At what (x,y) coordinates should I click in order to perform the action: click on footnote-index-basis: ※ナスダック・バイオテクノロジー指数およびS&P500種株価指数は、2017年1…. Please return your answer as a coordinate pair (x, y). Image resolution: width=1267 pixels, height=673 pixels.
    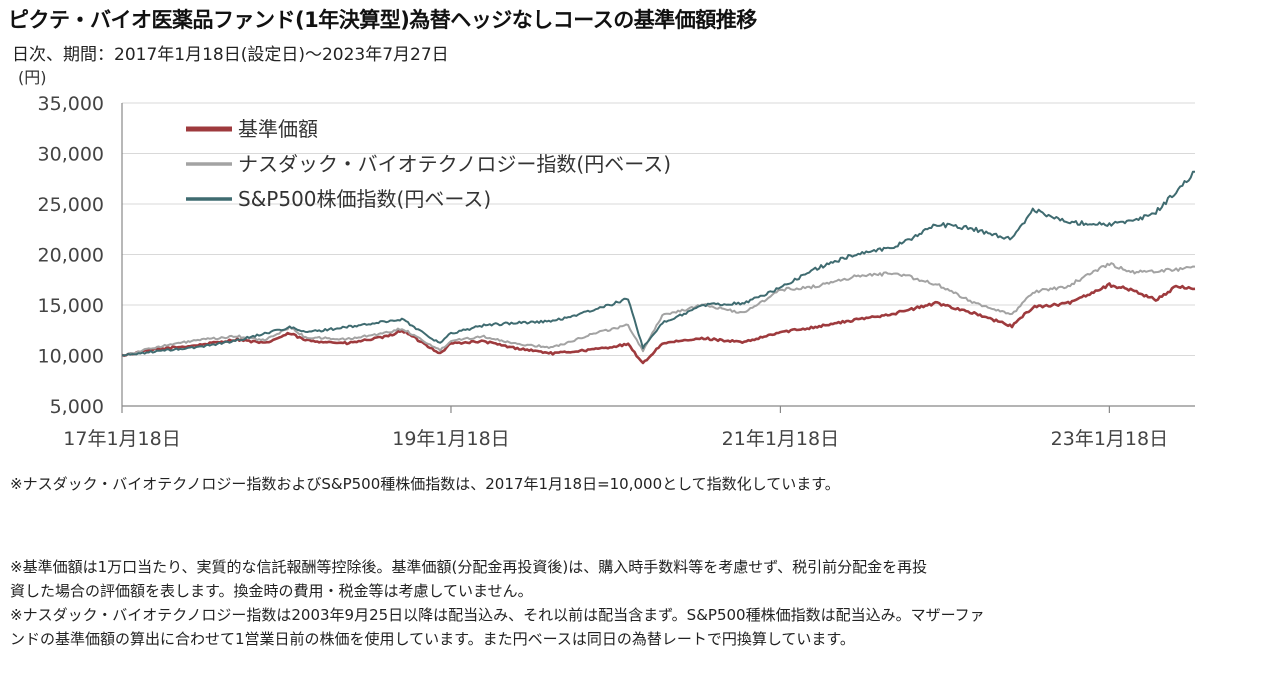
    Looking at the image, I should click on (425, 484).